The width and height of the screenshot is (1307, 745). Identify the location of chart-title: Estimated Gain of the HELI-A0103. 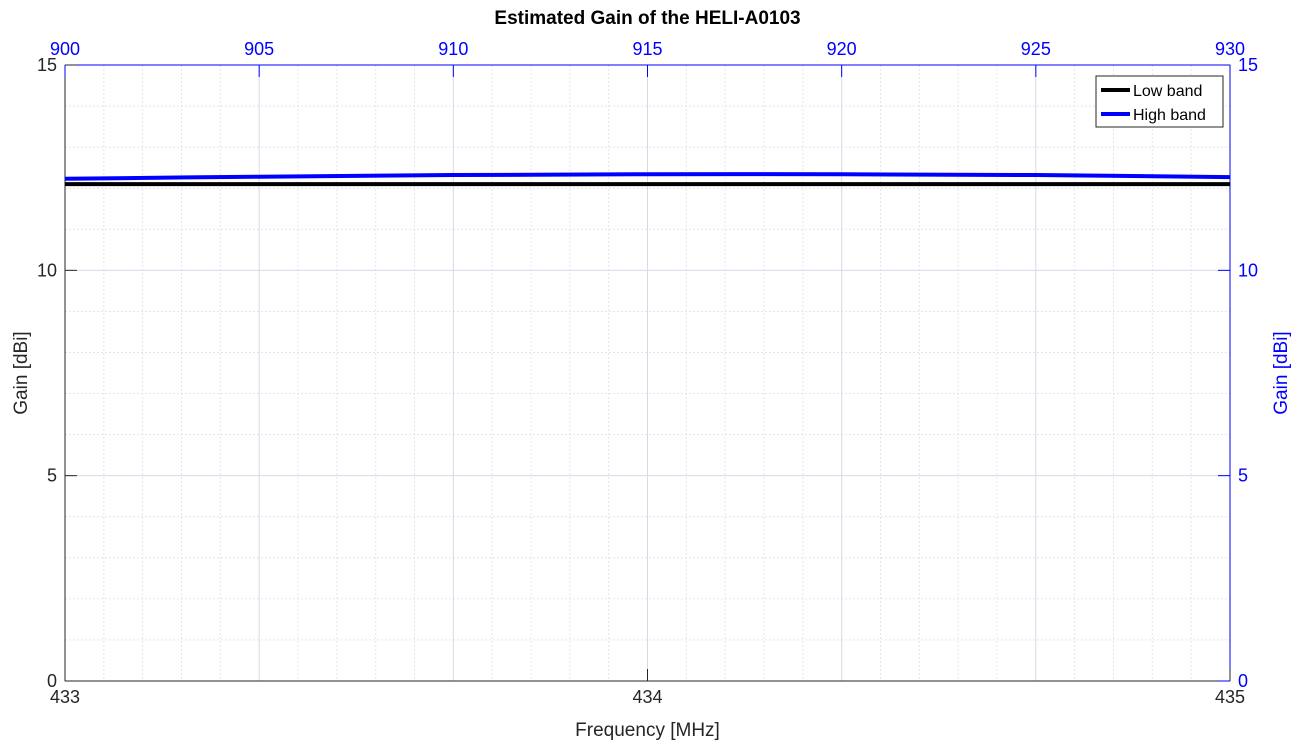
(647, 18).